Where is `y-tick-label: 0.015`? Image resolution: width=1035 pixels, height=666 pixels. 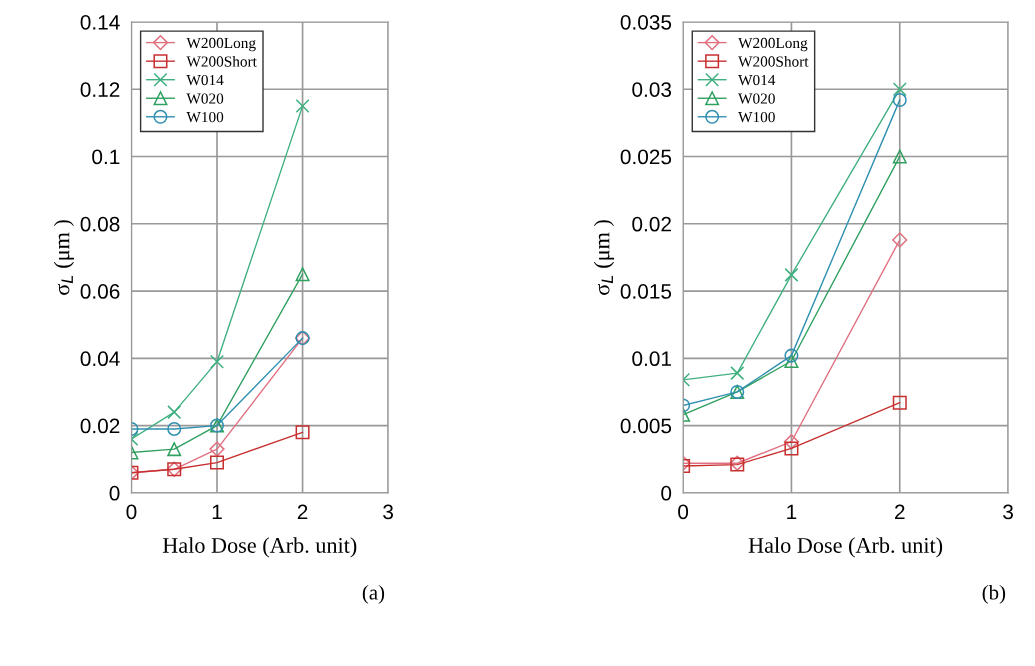 y-tick-label: 0.015 is located at coordinates (646, 291).